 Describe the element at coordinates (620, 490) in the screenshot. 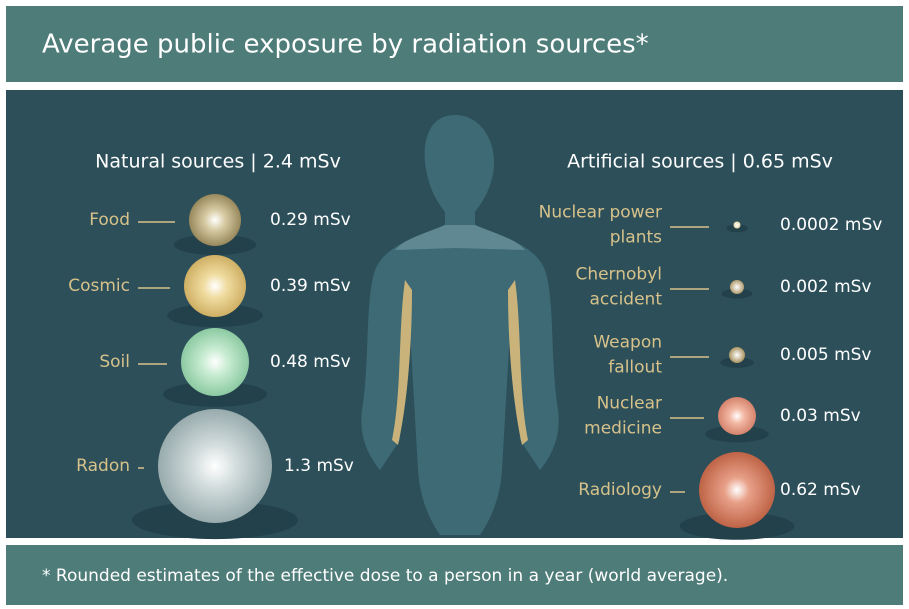

I see `source-label: Radiology` at that location.